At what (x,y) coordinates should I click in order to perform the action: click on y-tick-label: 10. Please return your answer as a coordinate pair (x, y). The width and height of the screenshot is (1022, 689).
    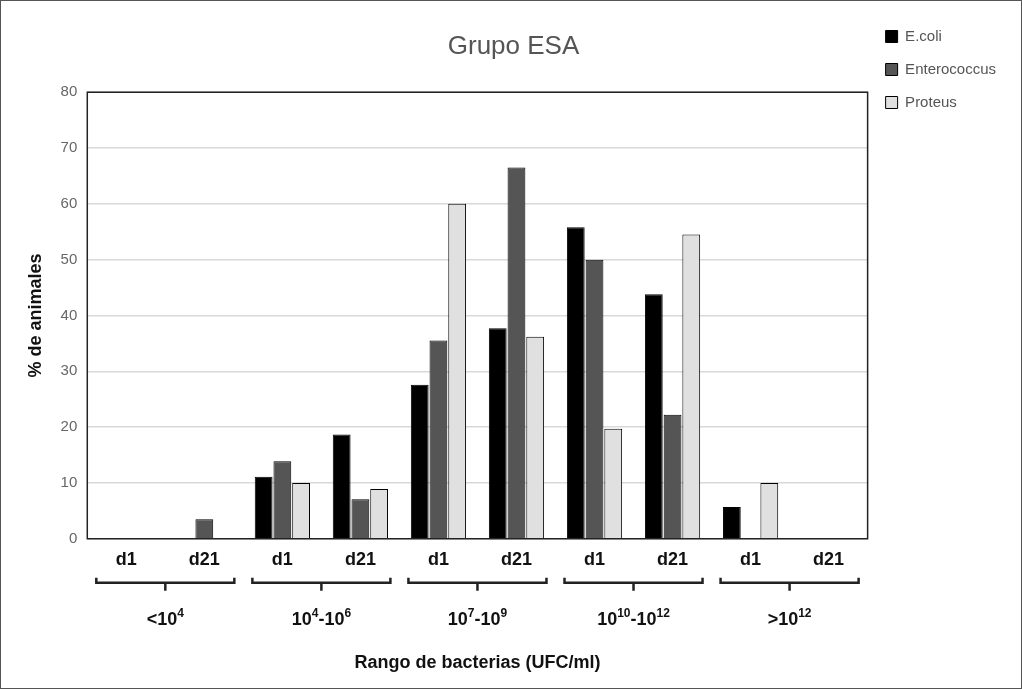
    Looking at the image, I should click on (69, 482).